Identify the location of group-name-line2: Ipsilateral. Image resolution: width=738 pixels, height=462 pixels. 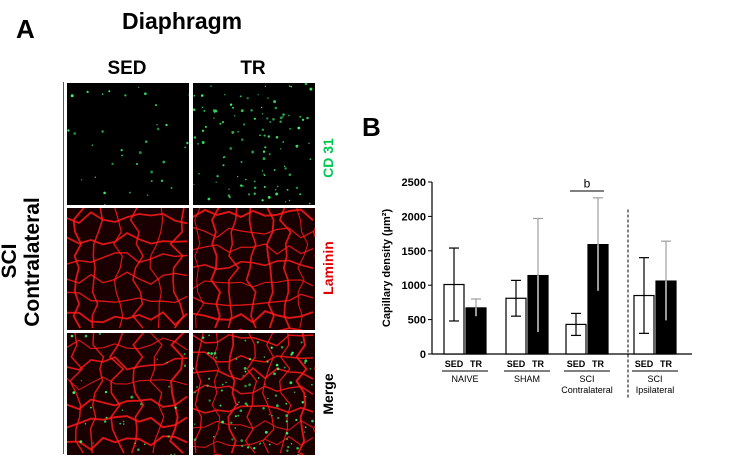
(655, 390).